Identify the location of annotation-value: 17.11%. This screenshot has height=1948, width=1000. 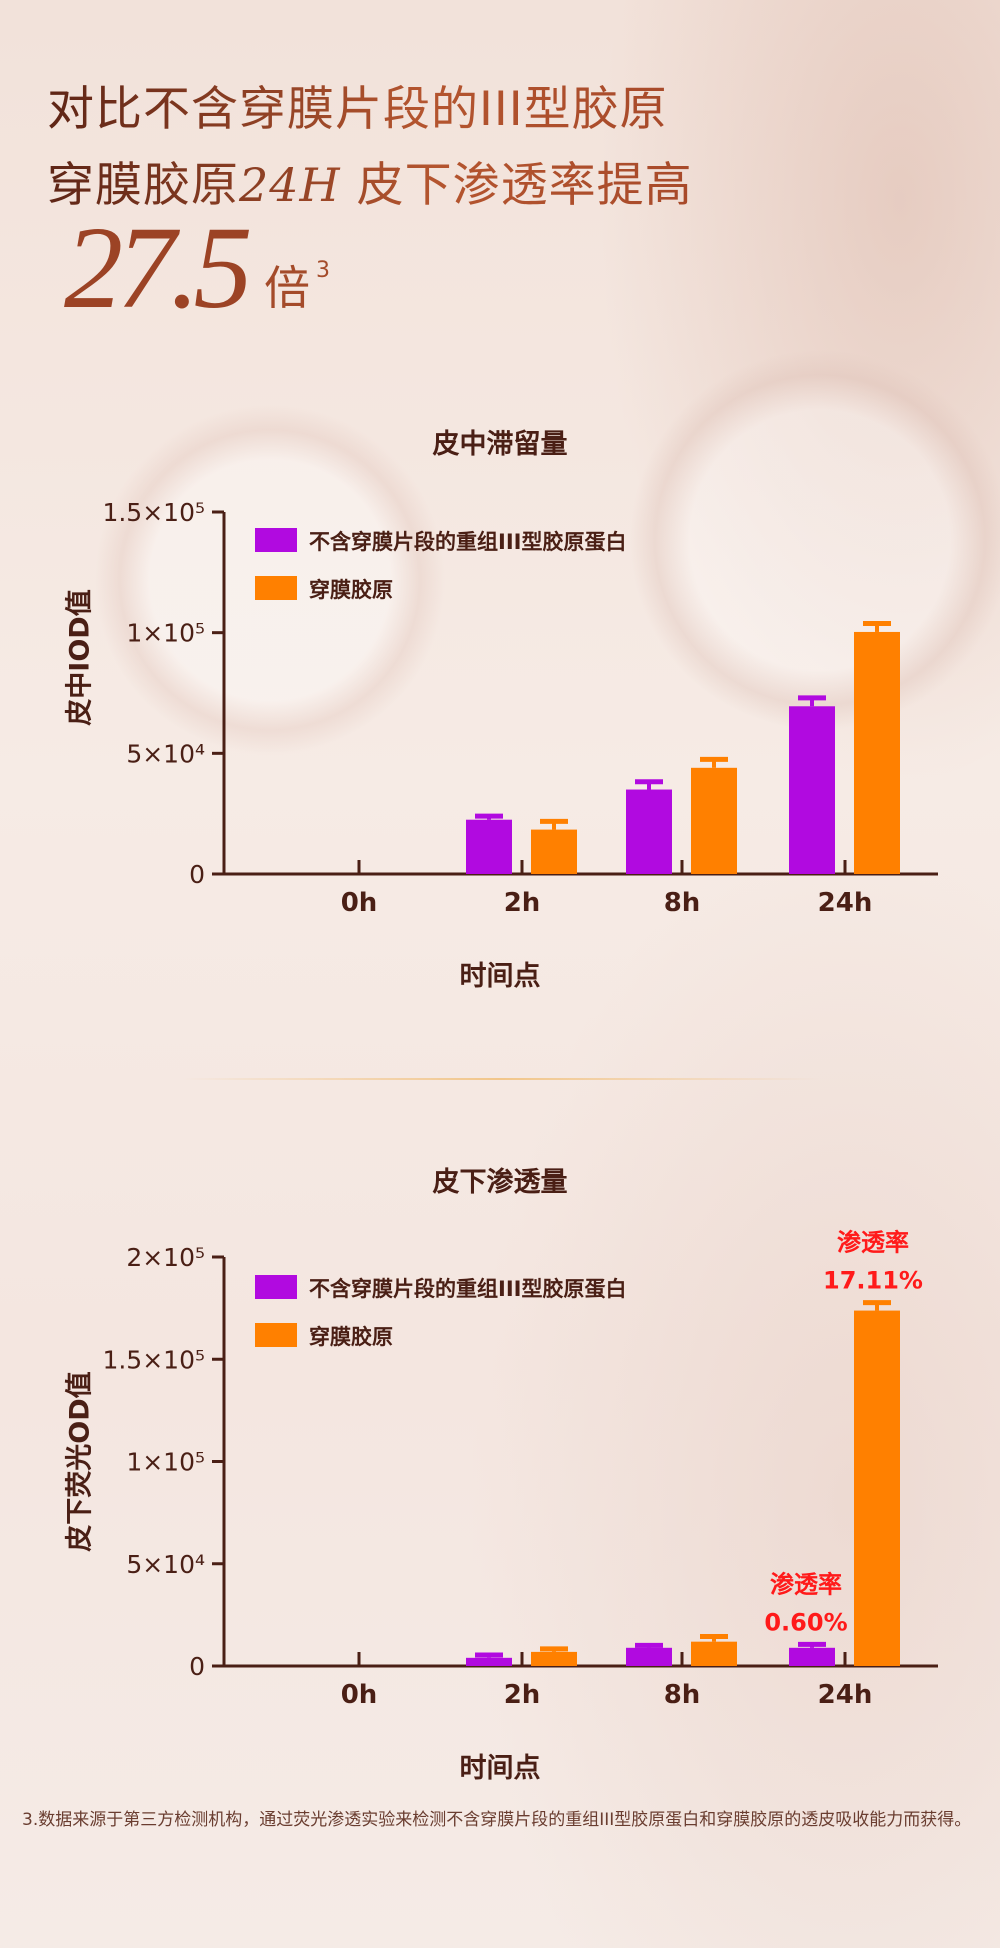
(873, 1281).